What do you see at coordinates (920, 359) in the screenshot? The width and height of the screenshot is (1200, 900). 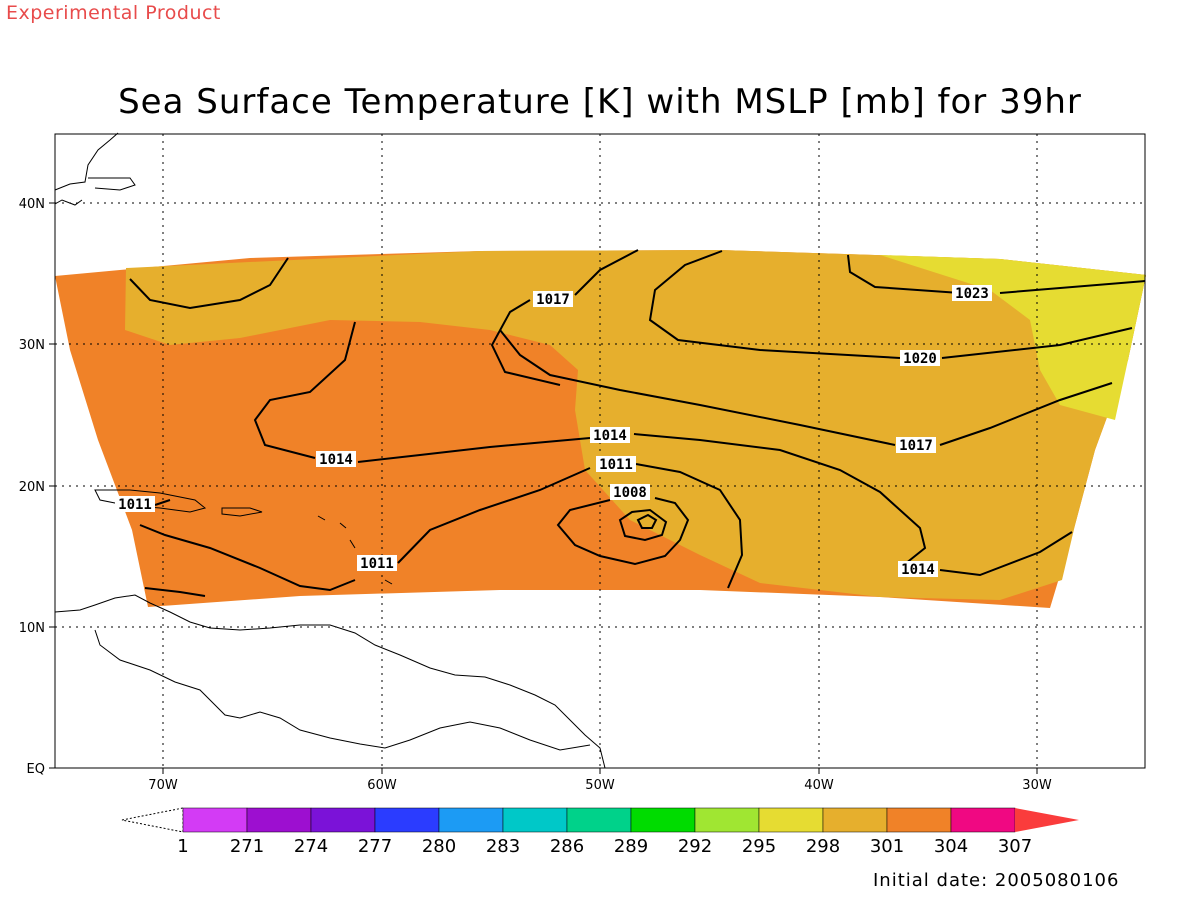 I see `isobar-label: 1020` at bounding box center [920, 359].